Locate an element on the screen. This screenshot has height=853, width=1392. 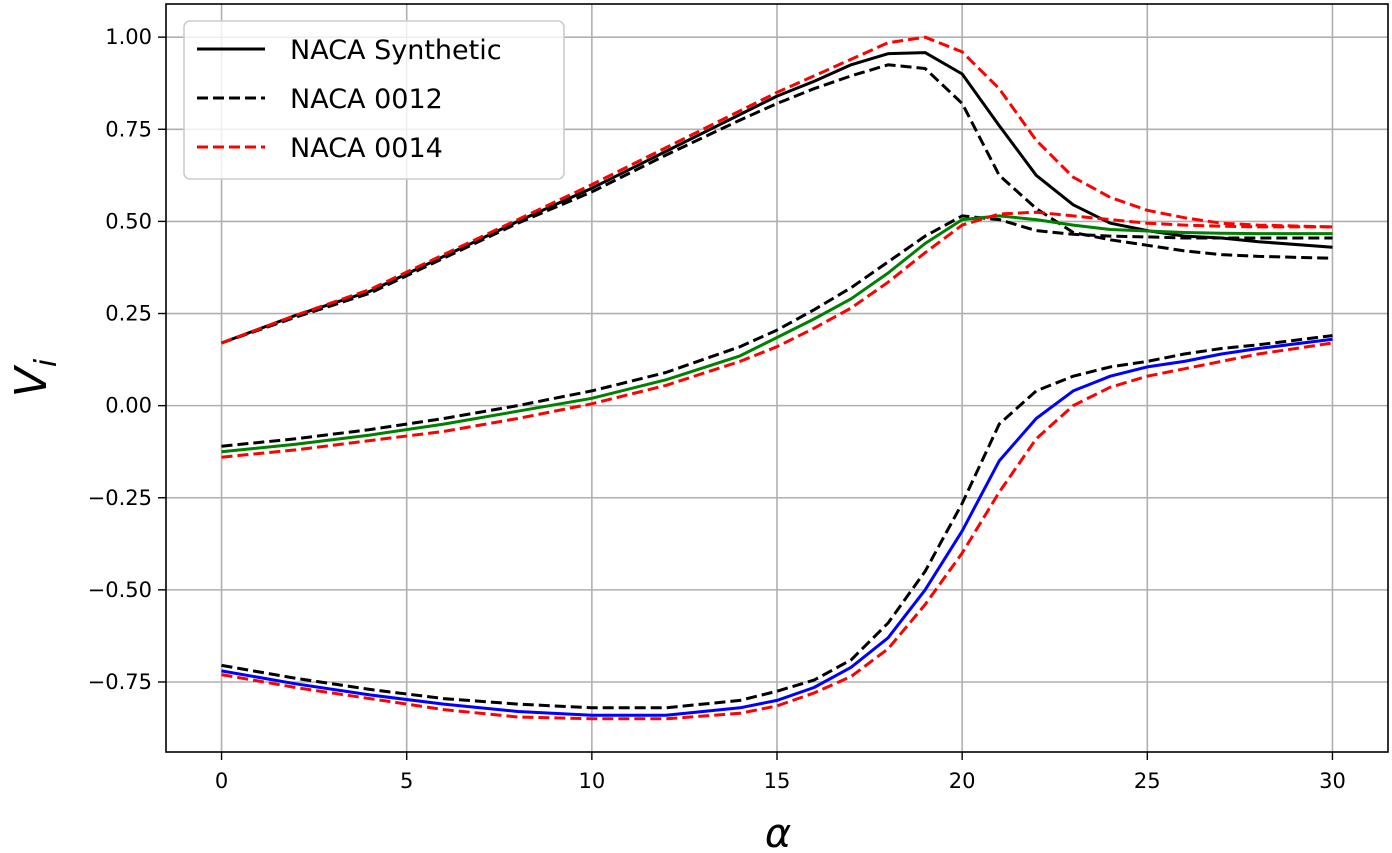
x-tick-label: 10 is located at coordinates (591, 781).